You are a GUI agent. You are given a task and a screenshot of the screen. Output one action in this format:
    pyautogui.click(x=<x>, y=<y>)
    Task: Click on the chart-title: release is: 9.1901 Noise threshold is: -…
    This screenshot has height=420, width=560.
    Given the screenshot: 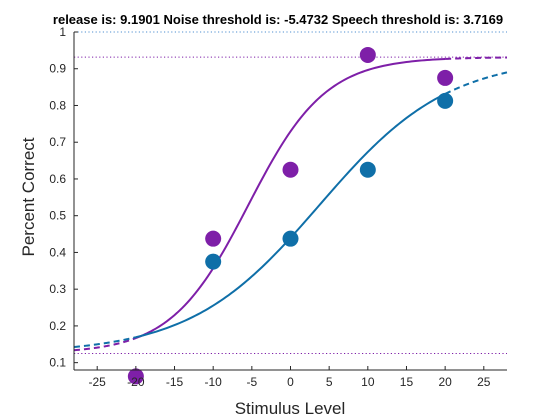 What is the action you would take?
    pyautogui.click(x=278, y=19)
    